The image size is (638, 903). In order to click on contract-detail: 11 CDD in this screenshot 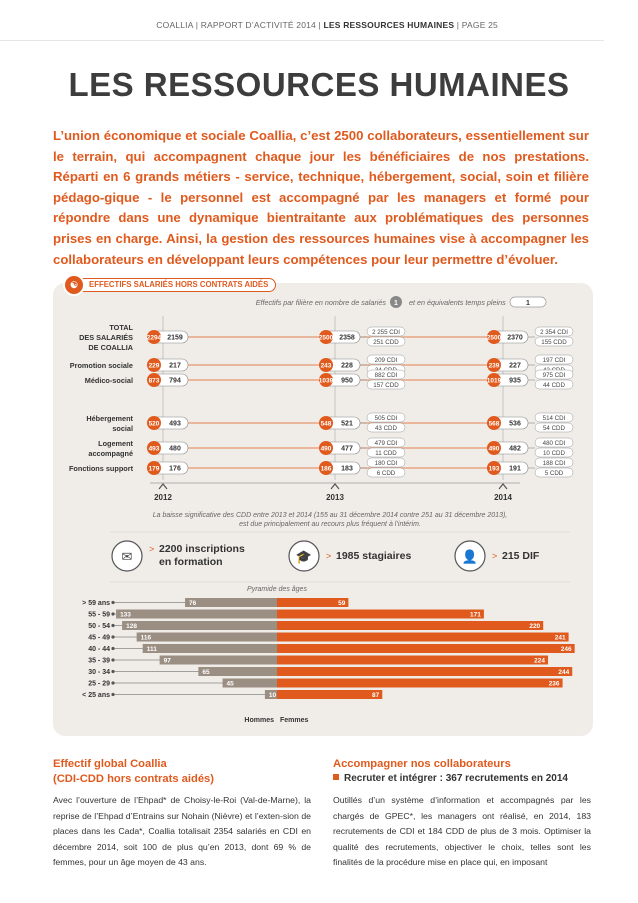, I will do `click(386, 453)`.